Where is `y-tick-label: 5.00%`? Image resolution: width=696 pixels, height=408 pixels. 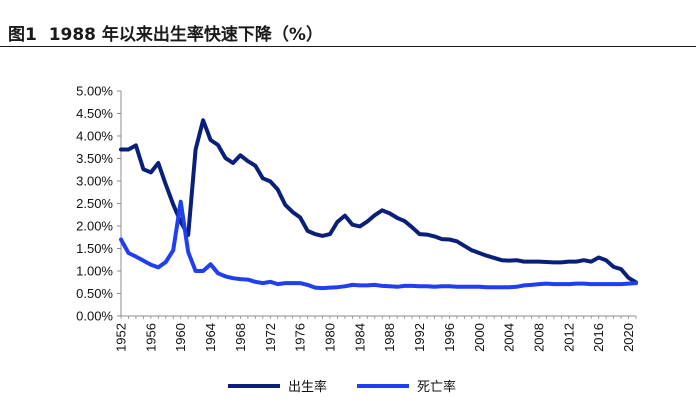
y-tick-label: 5.00% is located at coordinates (94, 91).